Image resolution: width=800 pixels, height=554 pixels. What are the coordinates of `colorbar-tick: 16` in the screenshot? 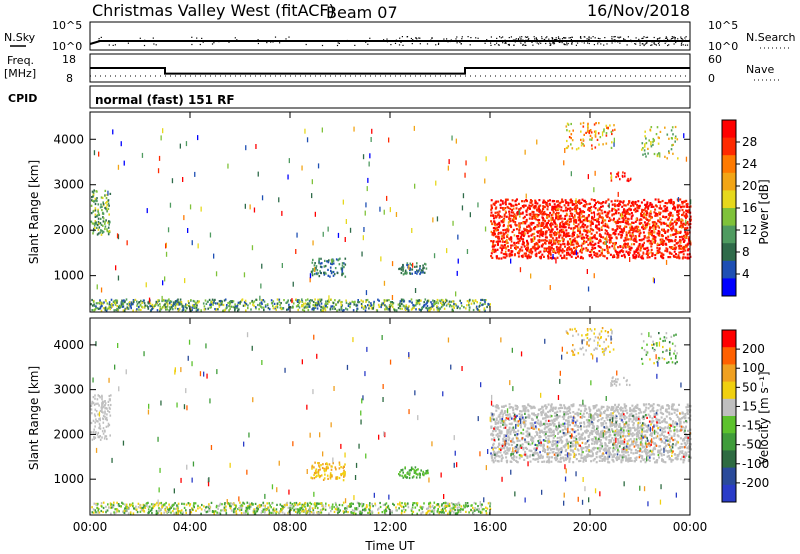 It's located at (749, 208).